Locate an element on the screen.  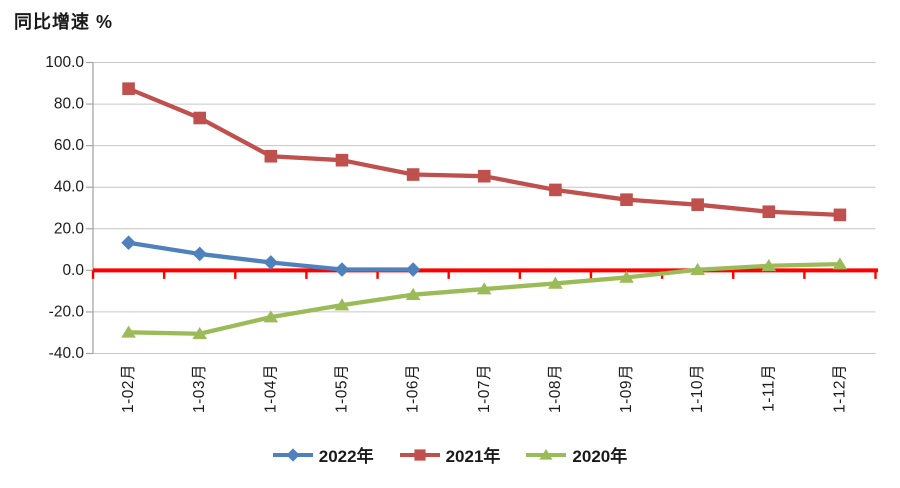
legend-item-2020年: 2020年 is located at coordinates (576, 454).